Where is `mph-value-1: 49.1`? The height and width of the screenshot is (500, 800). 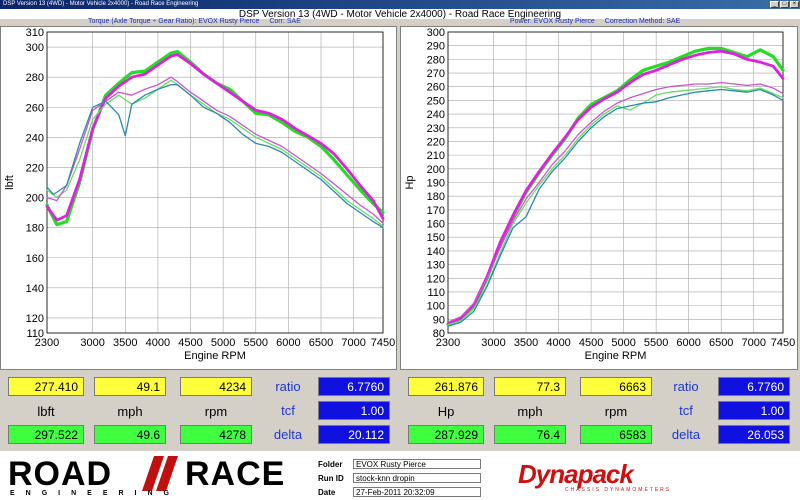
mph-value-1: 49.1 is located at coordinates (130, 386).